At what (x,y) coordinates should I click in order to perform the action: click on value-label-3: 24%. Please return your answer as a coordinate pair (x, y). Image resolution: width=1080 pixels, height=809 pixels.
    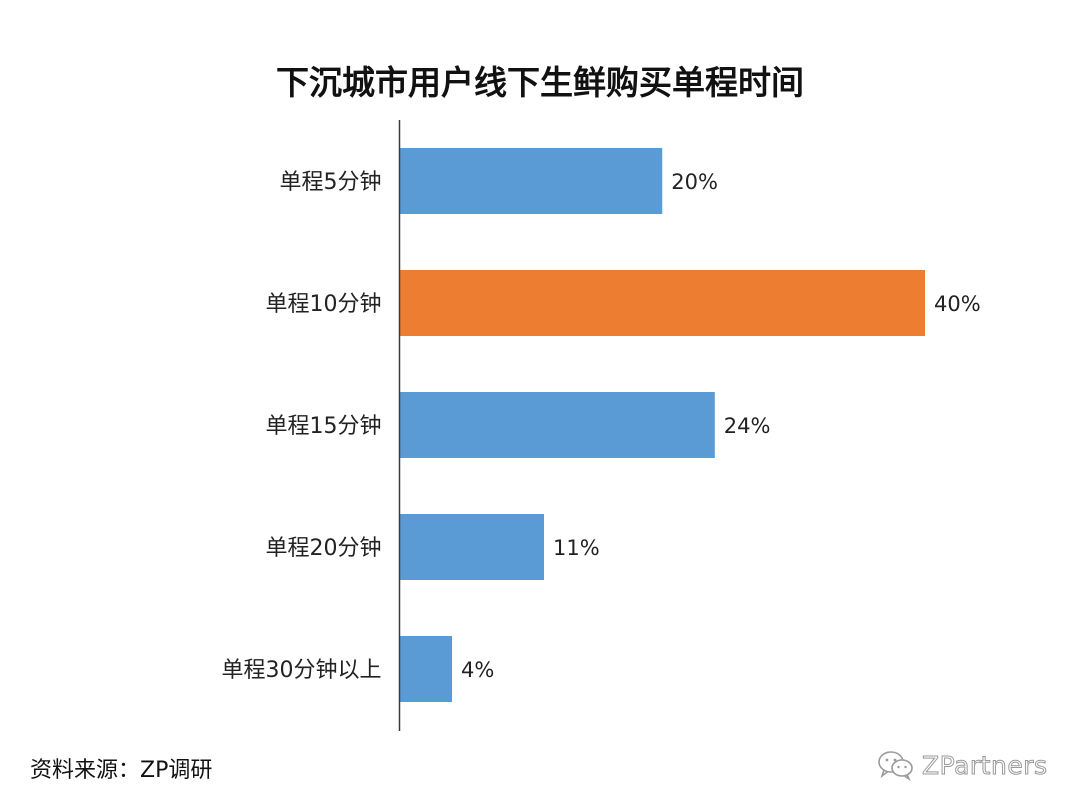
    Looking at the image, I should click on (747, 426).